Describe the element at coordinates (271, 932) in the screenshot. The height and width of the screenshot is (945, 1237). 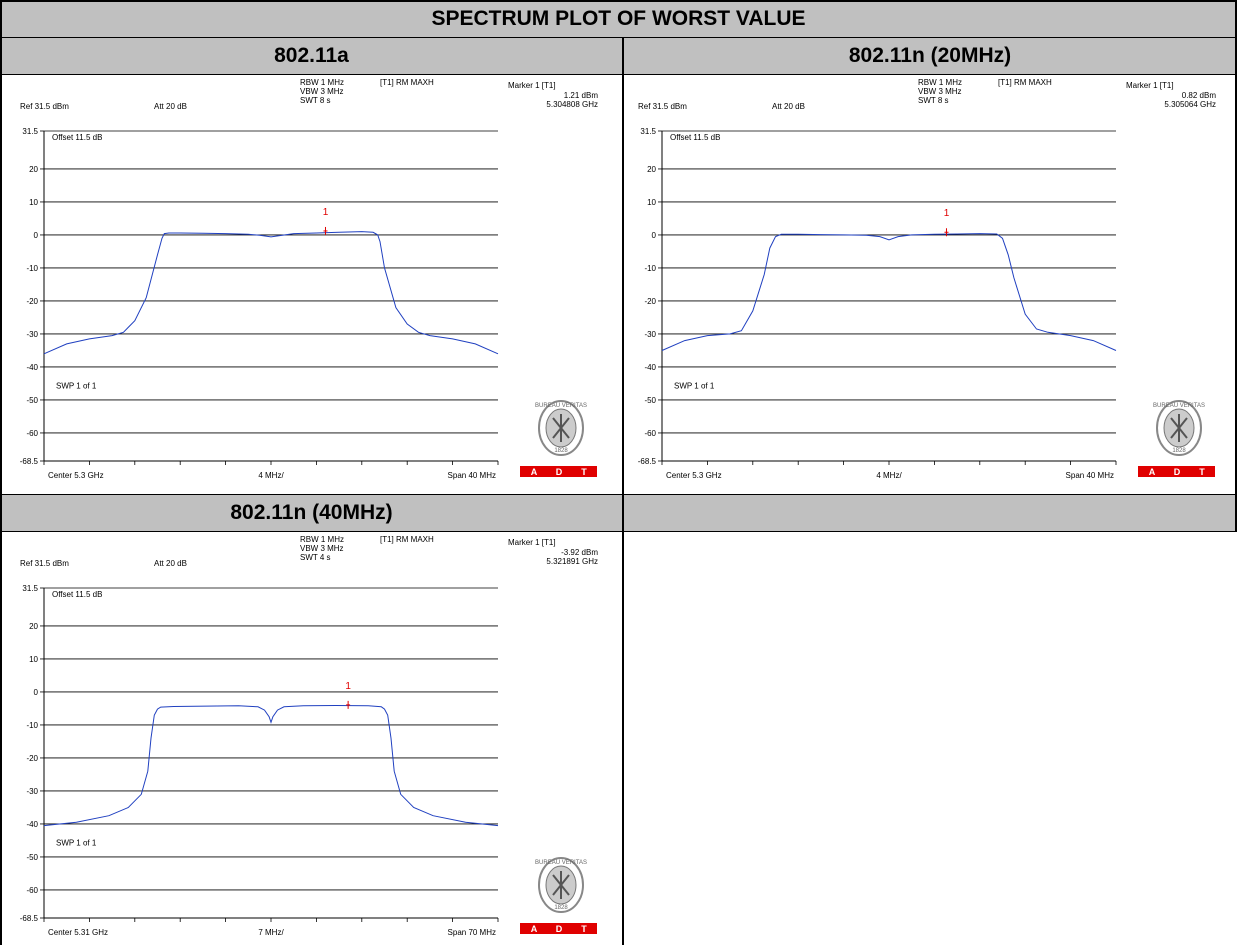
I see `frequency-division: 7 MHz/` at that location.